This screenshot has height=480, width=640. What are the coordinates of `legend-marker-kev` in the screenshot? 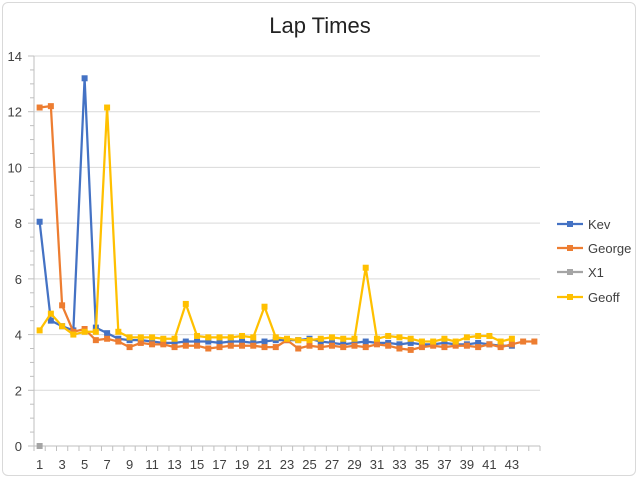 It's located at (570, 224).